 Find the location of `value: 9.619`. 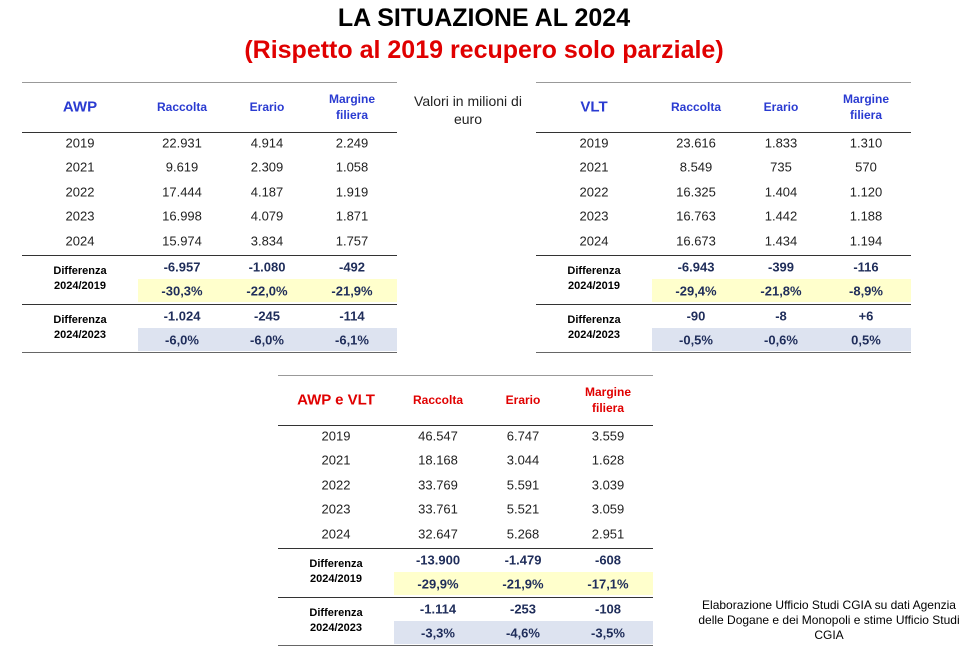

value: 9.619 is located at coordinates (182, 167).